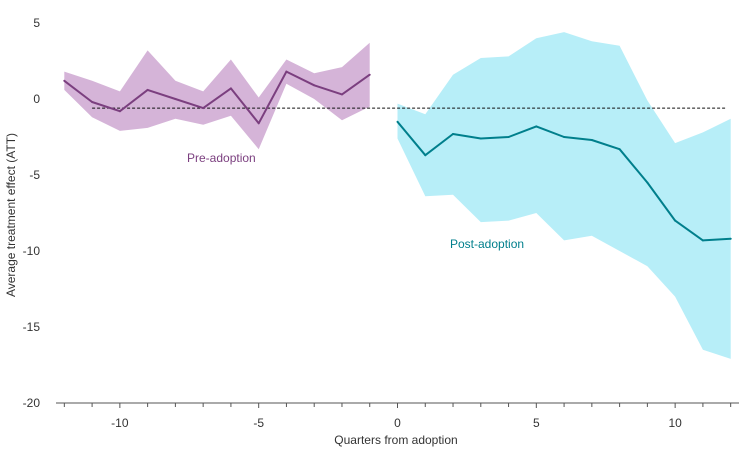  What do you see at coordinates (675, 423) in the screenshot?
I see `x-tick-label: 10` at bounding box center [675, 423].